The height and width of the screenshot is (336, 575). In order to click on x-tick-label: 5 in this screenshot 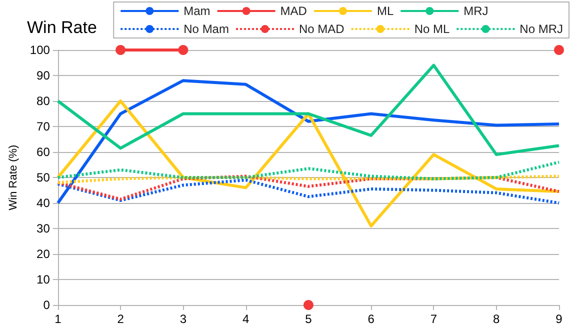, I will do `click(308, 319)`.